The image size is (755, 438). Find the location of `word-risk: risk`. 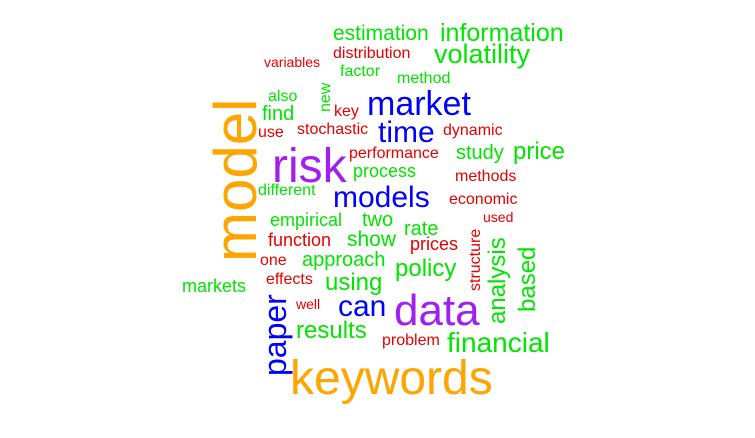

word-risk: risk is located at coordinates (309, 166).